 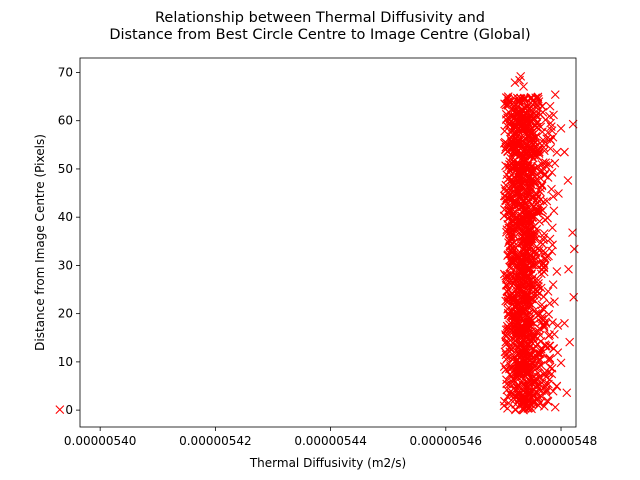 I want to click on y-tick-label: 70, so click(x=65, y=72).